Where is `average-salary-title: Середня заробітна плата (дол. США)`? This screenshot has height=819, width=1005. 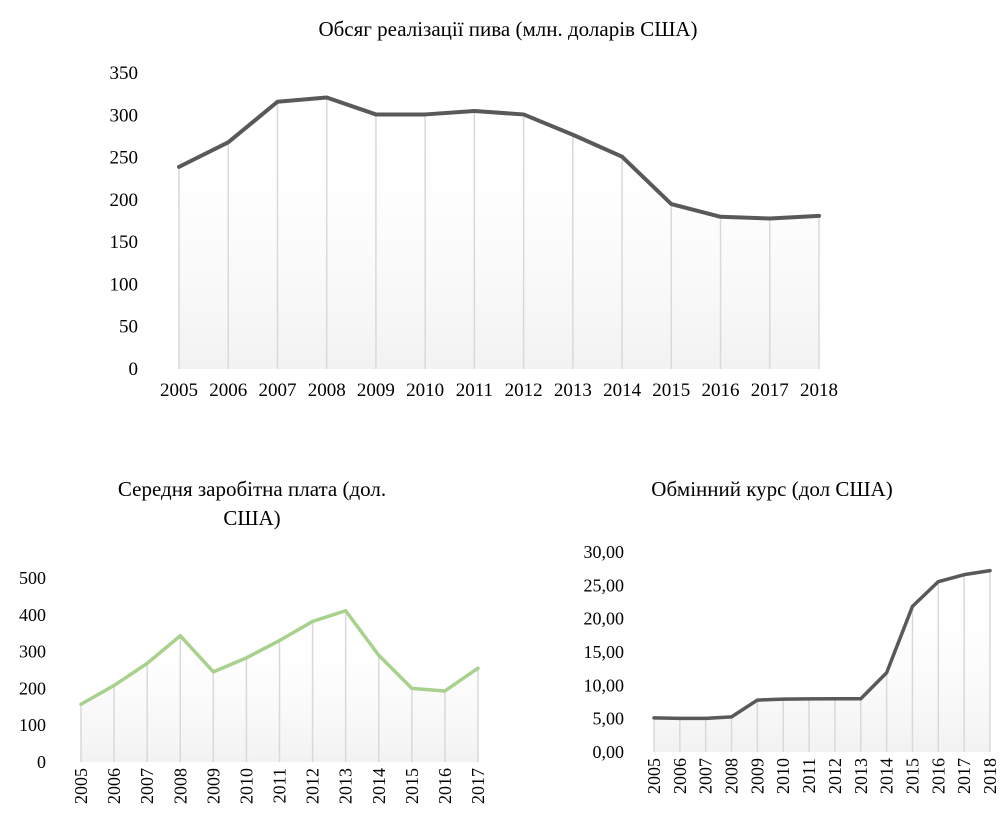 average-salary-title: Середня заробітна плата (дол. США) is located at coordinates (252, 503).